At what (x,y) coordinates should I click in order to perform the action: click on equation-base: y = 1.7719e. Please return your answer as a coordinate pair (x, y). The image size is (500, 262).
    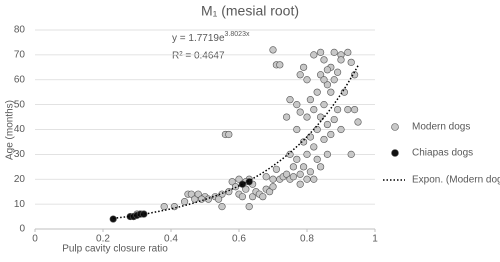
    Looking at the image, I should click on (198, 38).